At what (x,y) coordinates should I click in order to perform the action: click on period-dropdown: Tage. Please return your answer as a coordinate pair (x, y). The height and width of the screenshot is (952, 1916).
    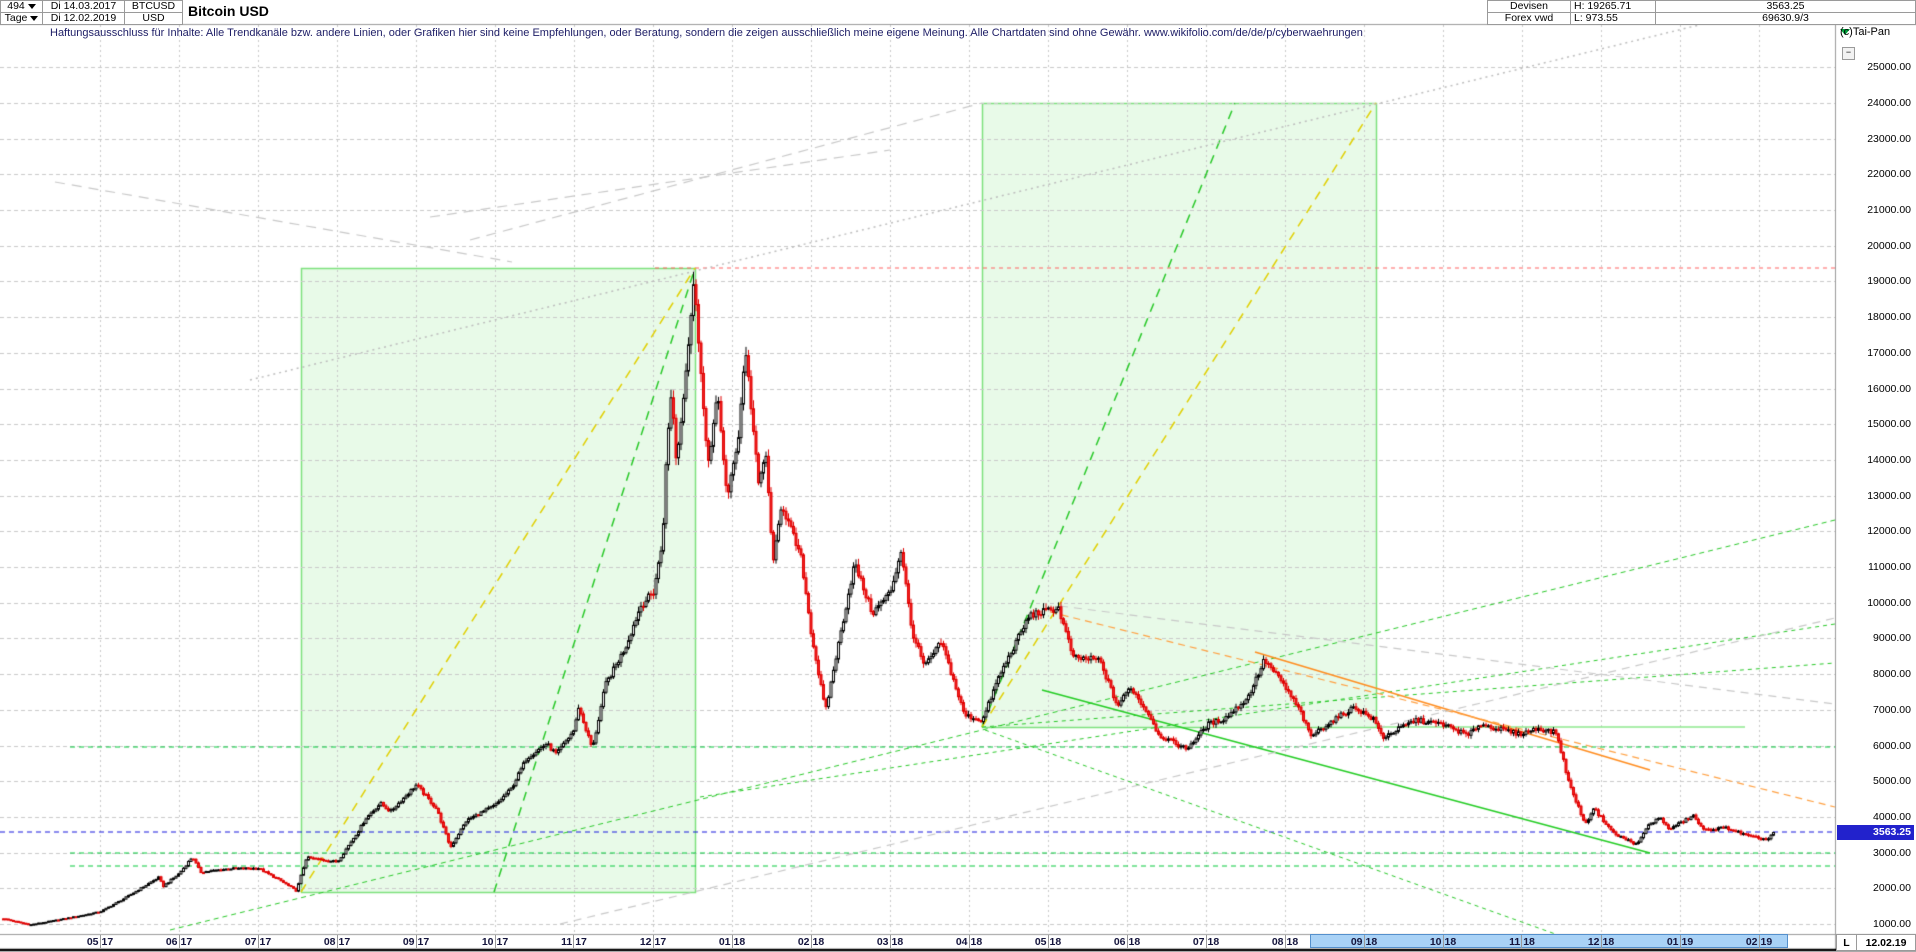
    Looking at the image, I should click on (21, 18).